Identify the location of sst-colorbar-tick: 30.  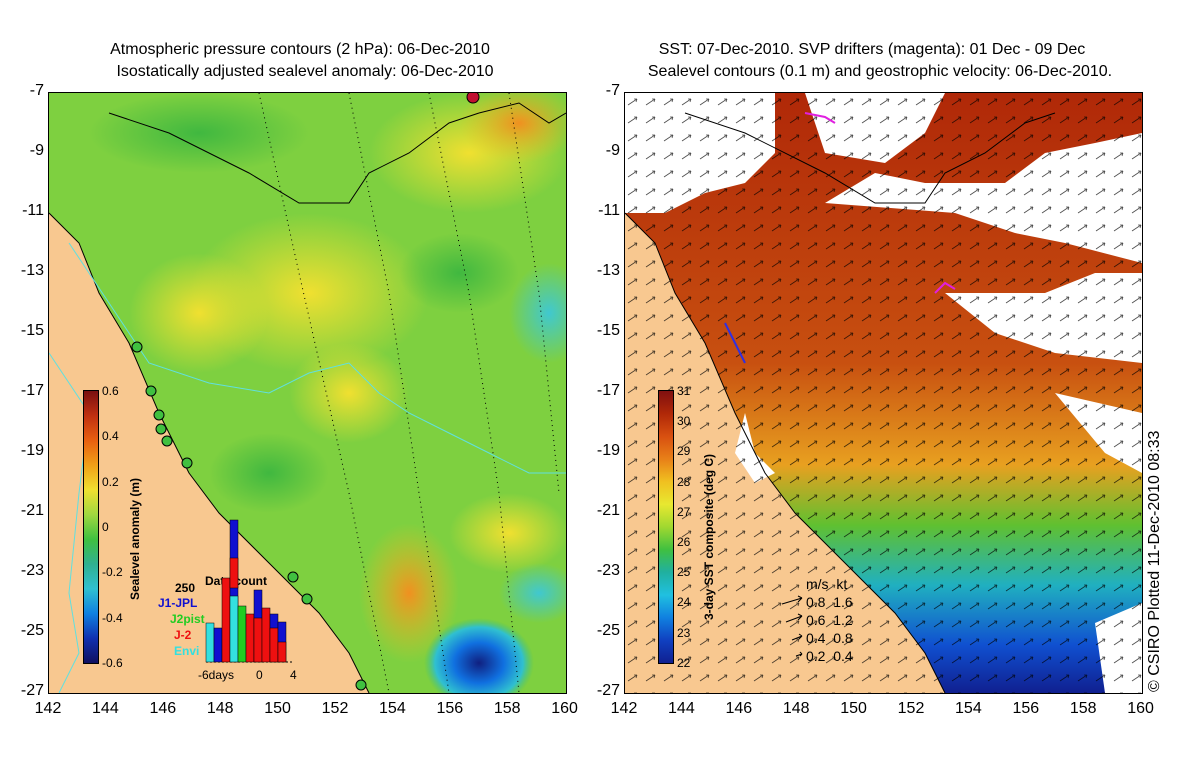
(684, 421).